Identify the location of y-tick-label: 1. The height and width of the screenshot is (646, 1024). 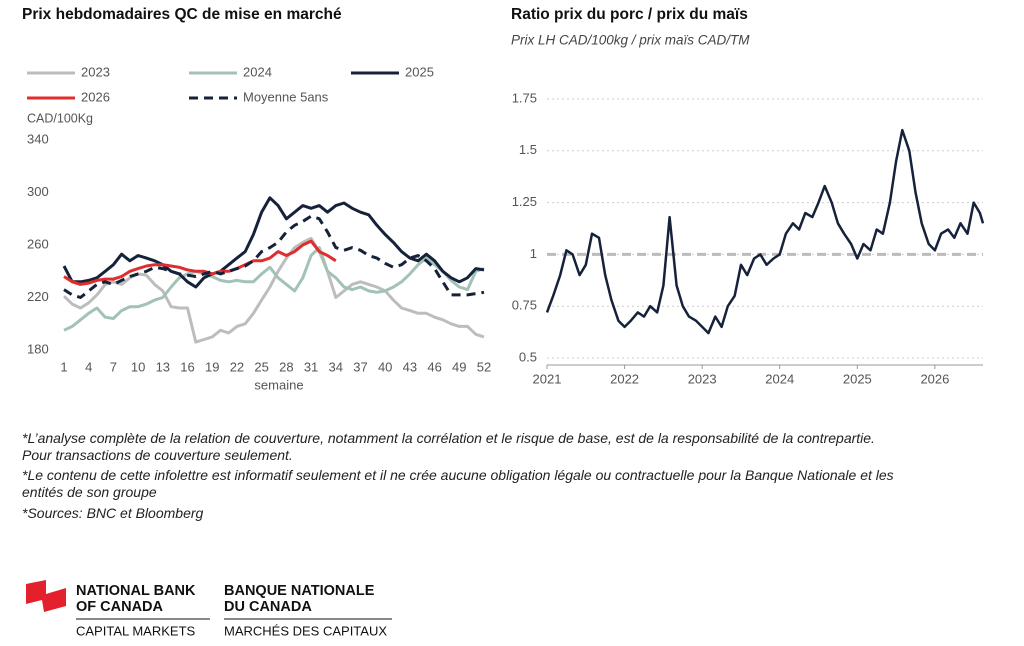
(533, 253).